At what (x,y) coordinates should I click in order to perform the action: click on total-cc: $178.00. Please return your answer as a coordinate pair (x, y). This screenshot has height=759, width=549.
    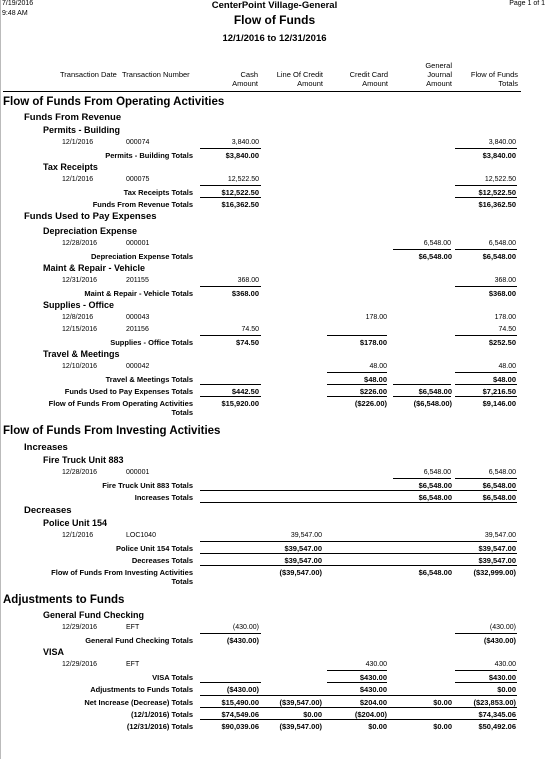
    Looking at the image, I should click on (373, 342).